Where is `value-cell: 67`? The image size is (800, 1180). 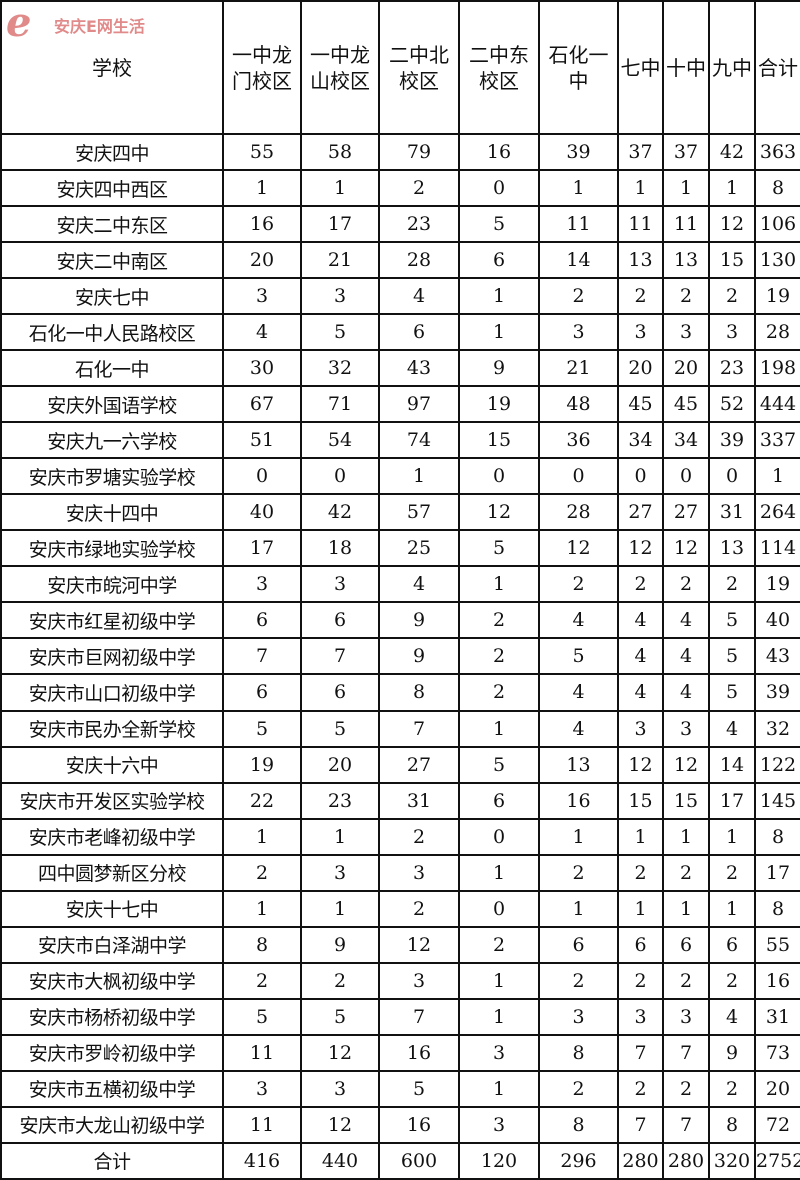 value-cell: 67 is located at coordinates (262, 404).